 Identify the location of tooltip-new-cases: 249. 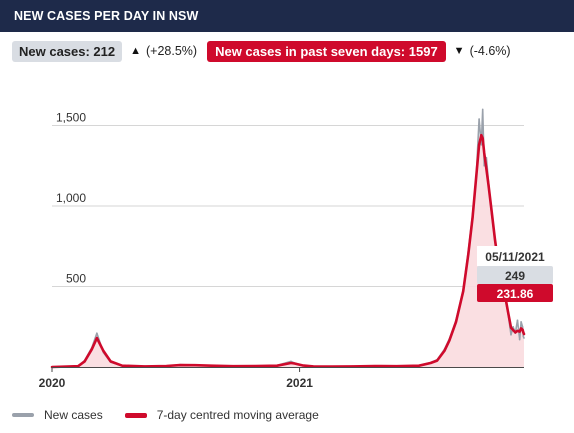
(515, 276).